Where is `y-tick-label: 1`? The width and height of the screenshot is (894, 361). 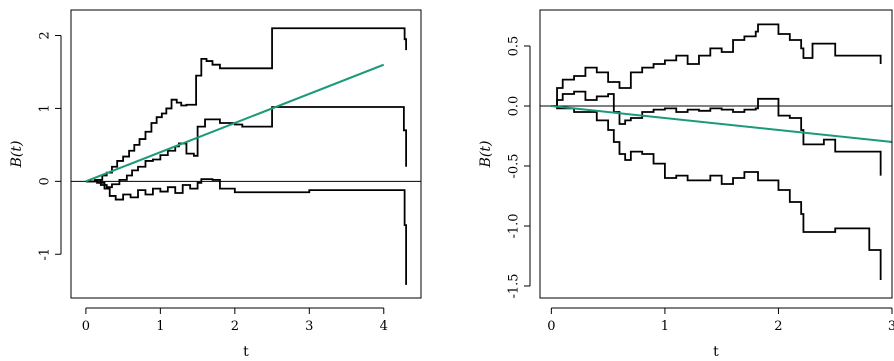
y-tick-label: 1 is located at coordinates (45, 108).